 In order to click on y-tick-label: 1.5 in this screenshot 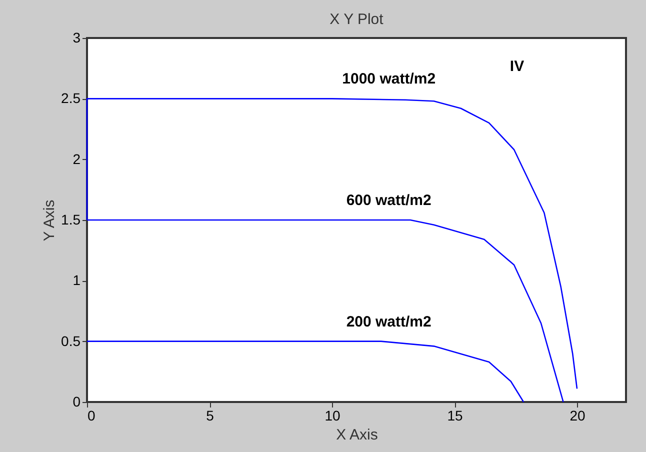, I will do `click(71, 220)`.